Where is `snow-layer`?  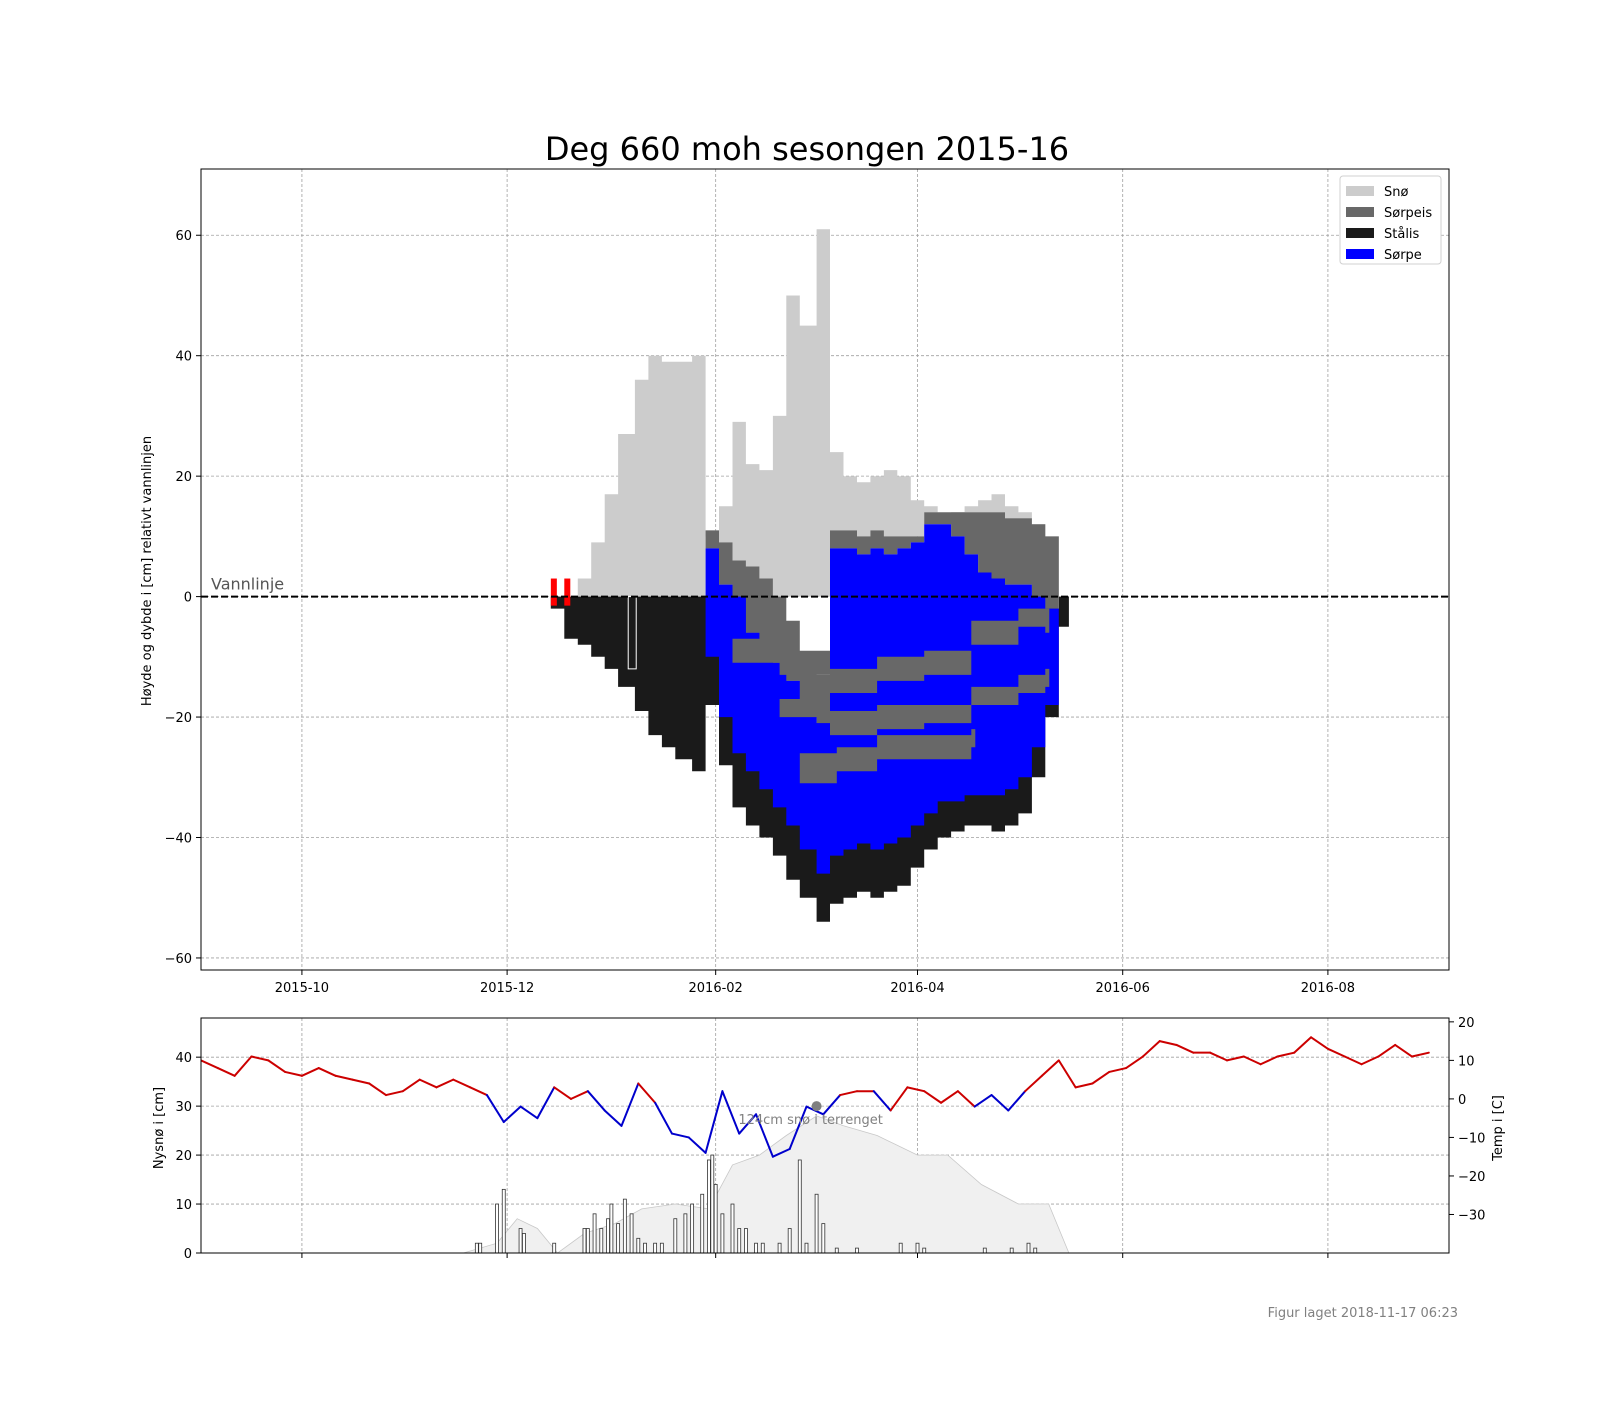
snow-layer is located at coordinates (811, 413).